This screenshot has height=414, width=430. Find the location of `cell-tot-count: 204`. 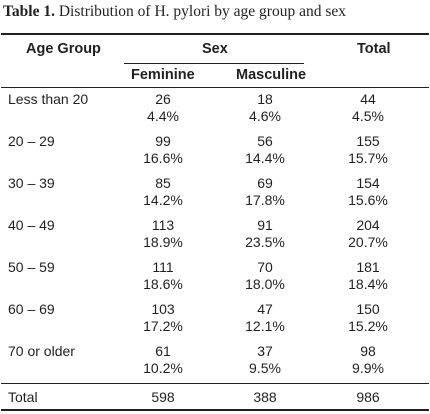

cell-tot-count: 204 is located at coordinates (368, 225).